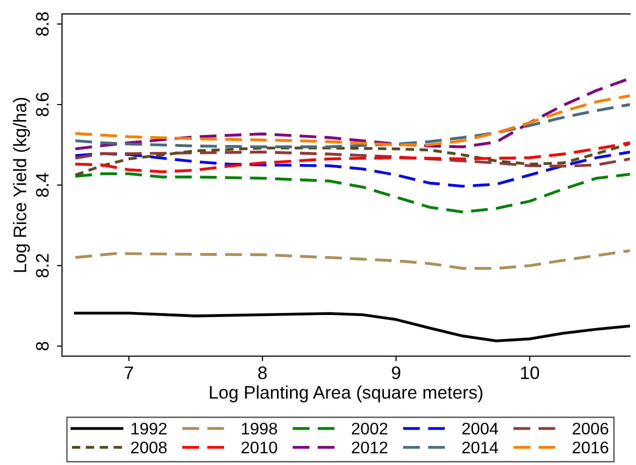 This screenshot has height=465, width=636. What do you see at coordinates (21, 185) in the screenshot?
I see `y-axis-title: Log Rice Yield (kg/ha)` at bounding box center [21, 185].